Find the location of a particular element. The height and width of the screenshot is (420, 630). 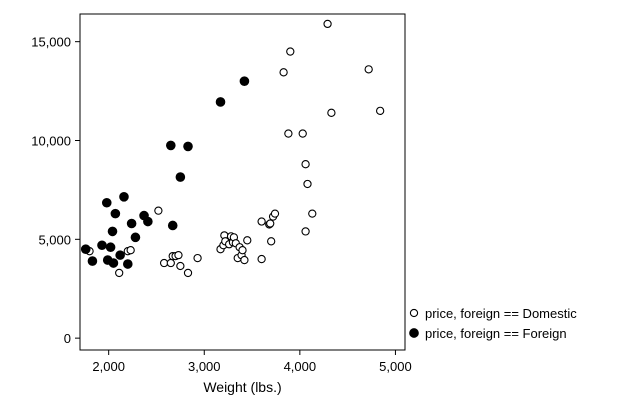

y-axis: 0 5,000 10,000 15,000 is located at coordinates (55, 190).